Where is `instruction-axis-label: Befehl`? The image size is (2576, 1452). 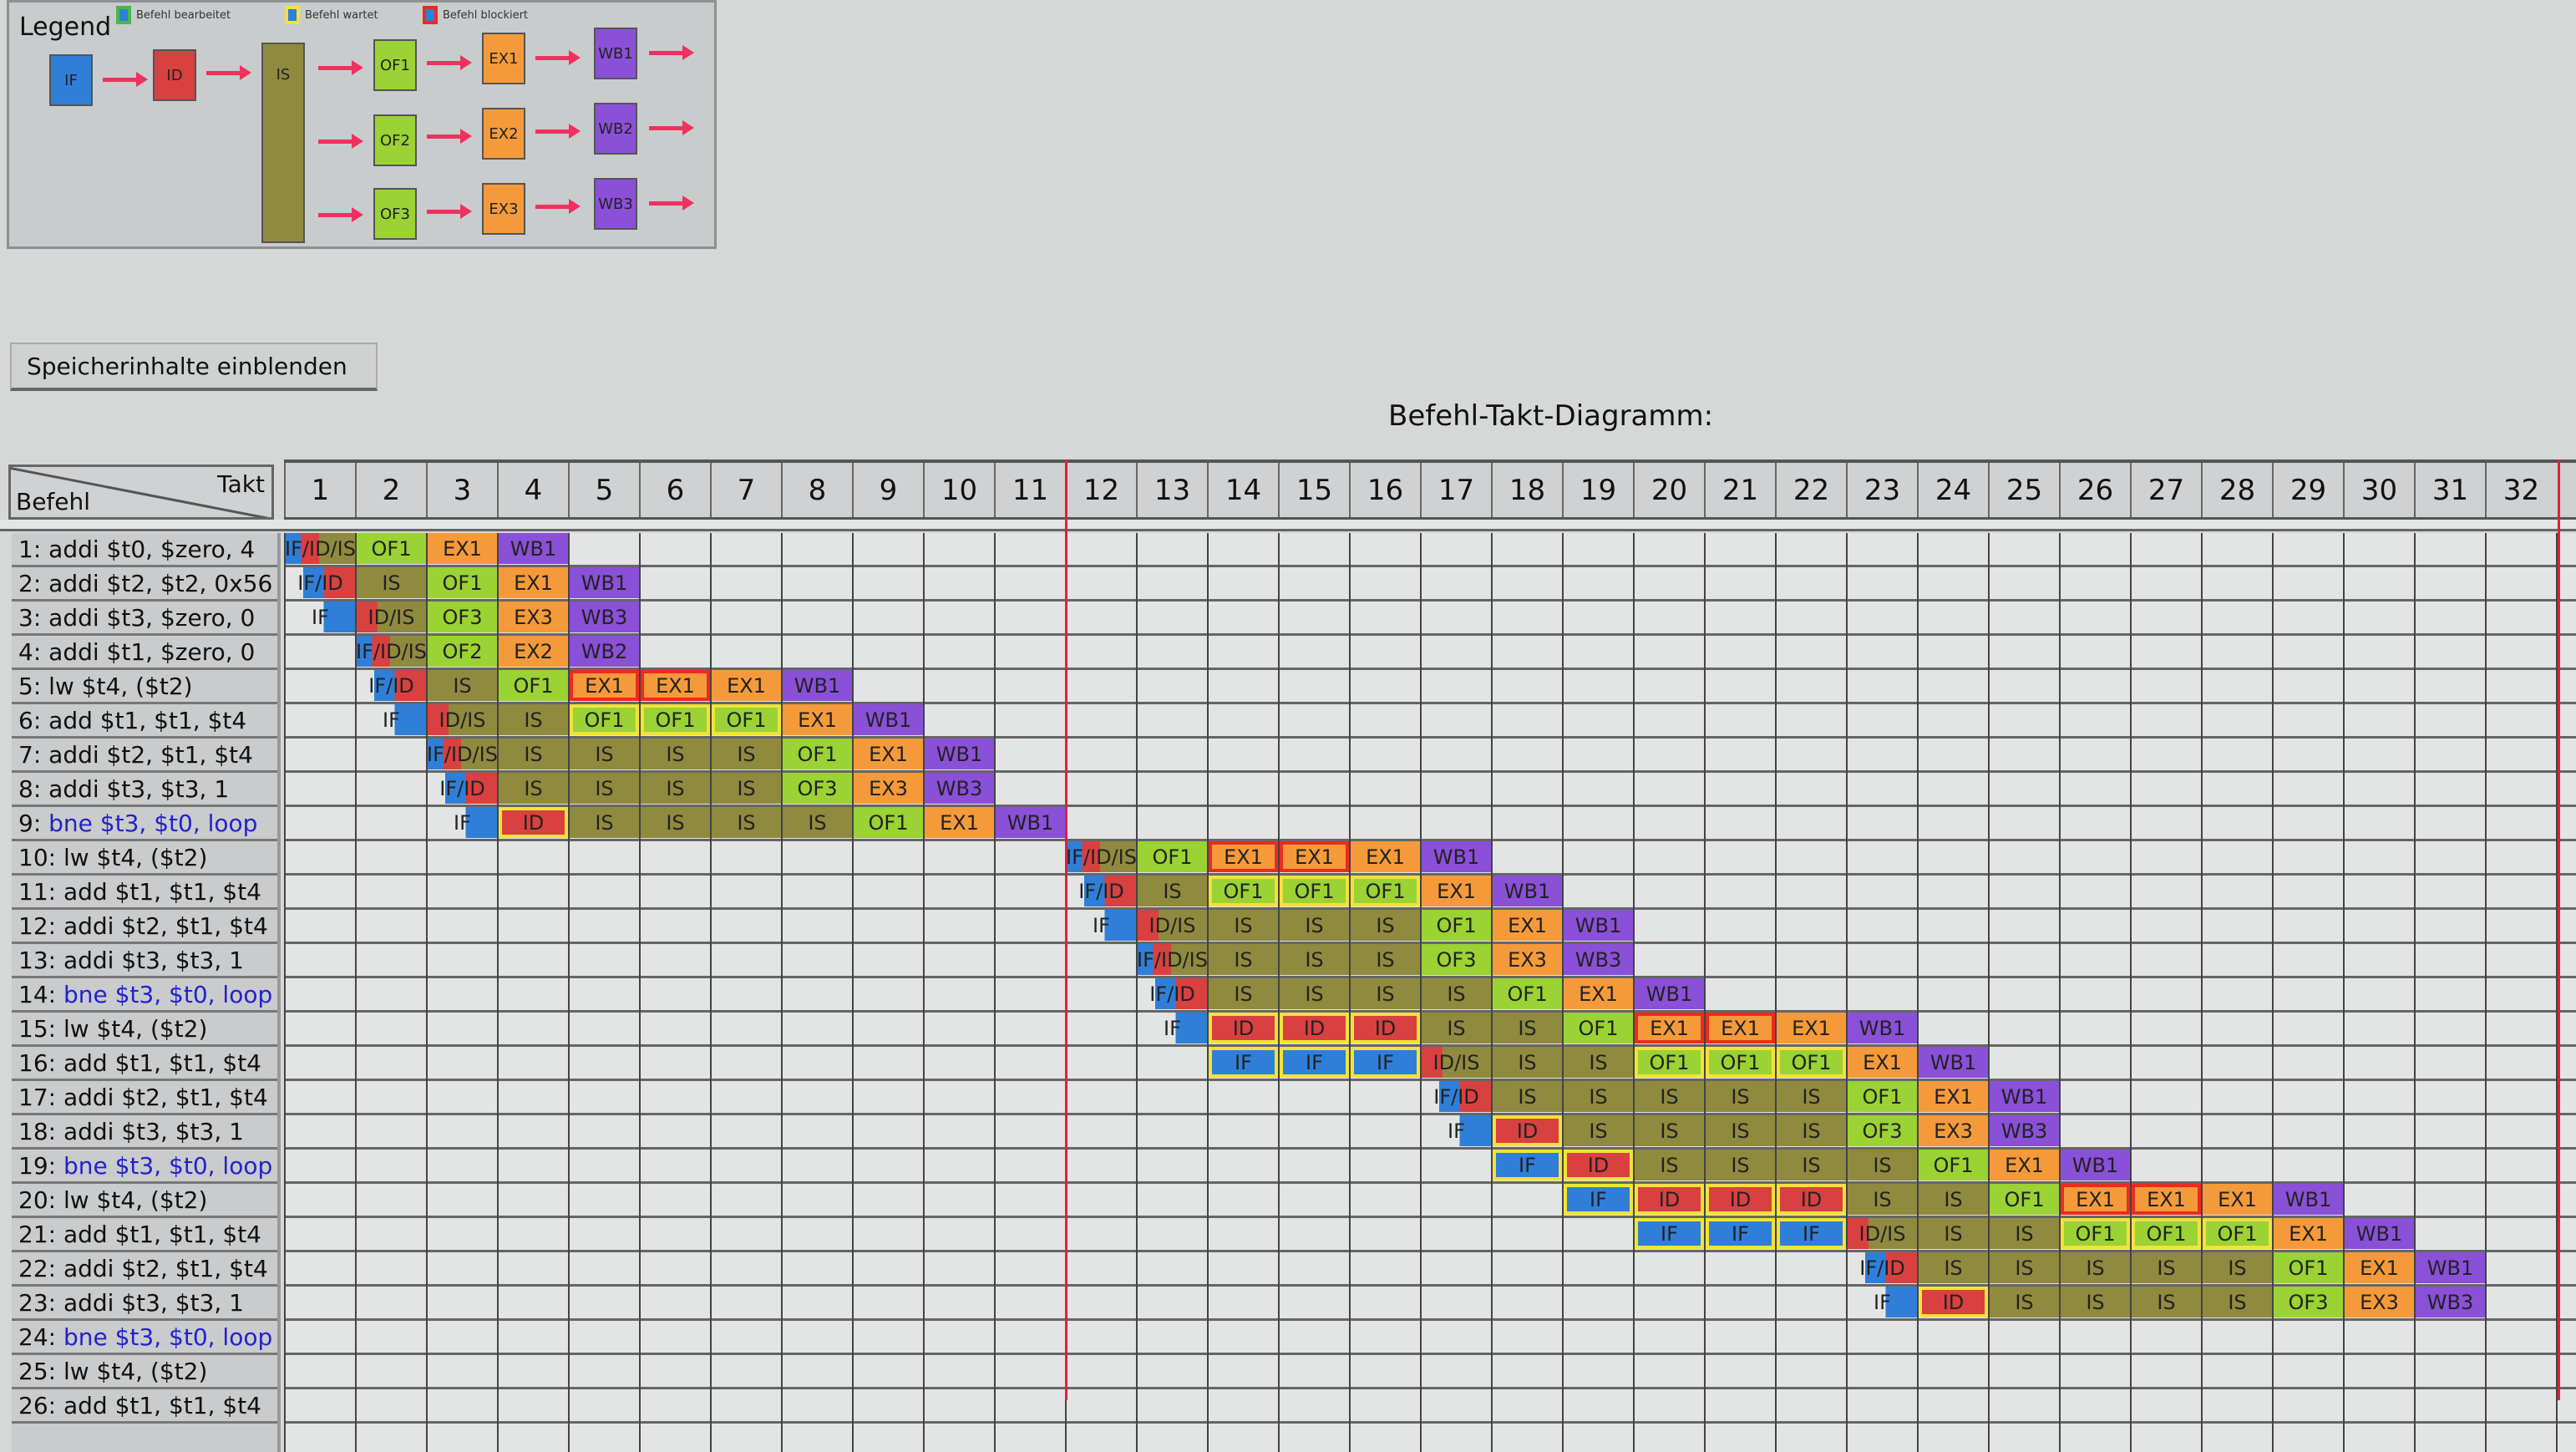 instruction-axis-label: Befehl is located at coordinates (53, 501).